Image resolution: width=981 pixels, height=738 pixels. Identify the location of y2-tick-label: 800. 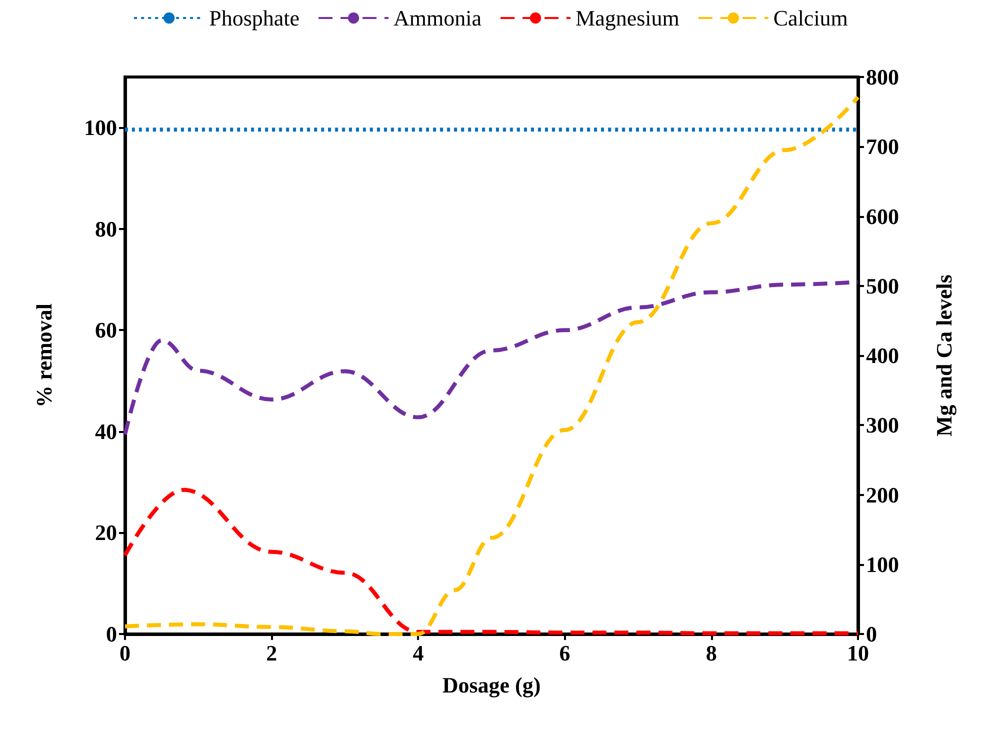
(882, 77).